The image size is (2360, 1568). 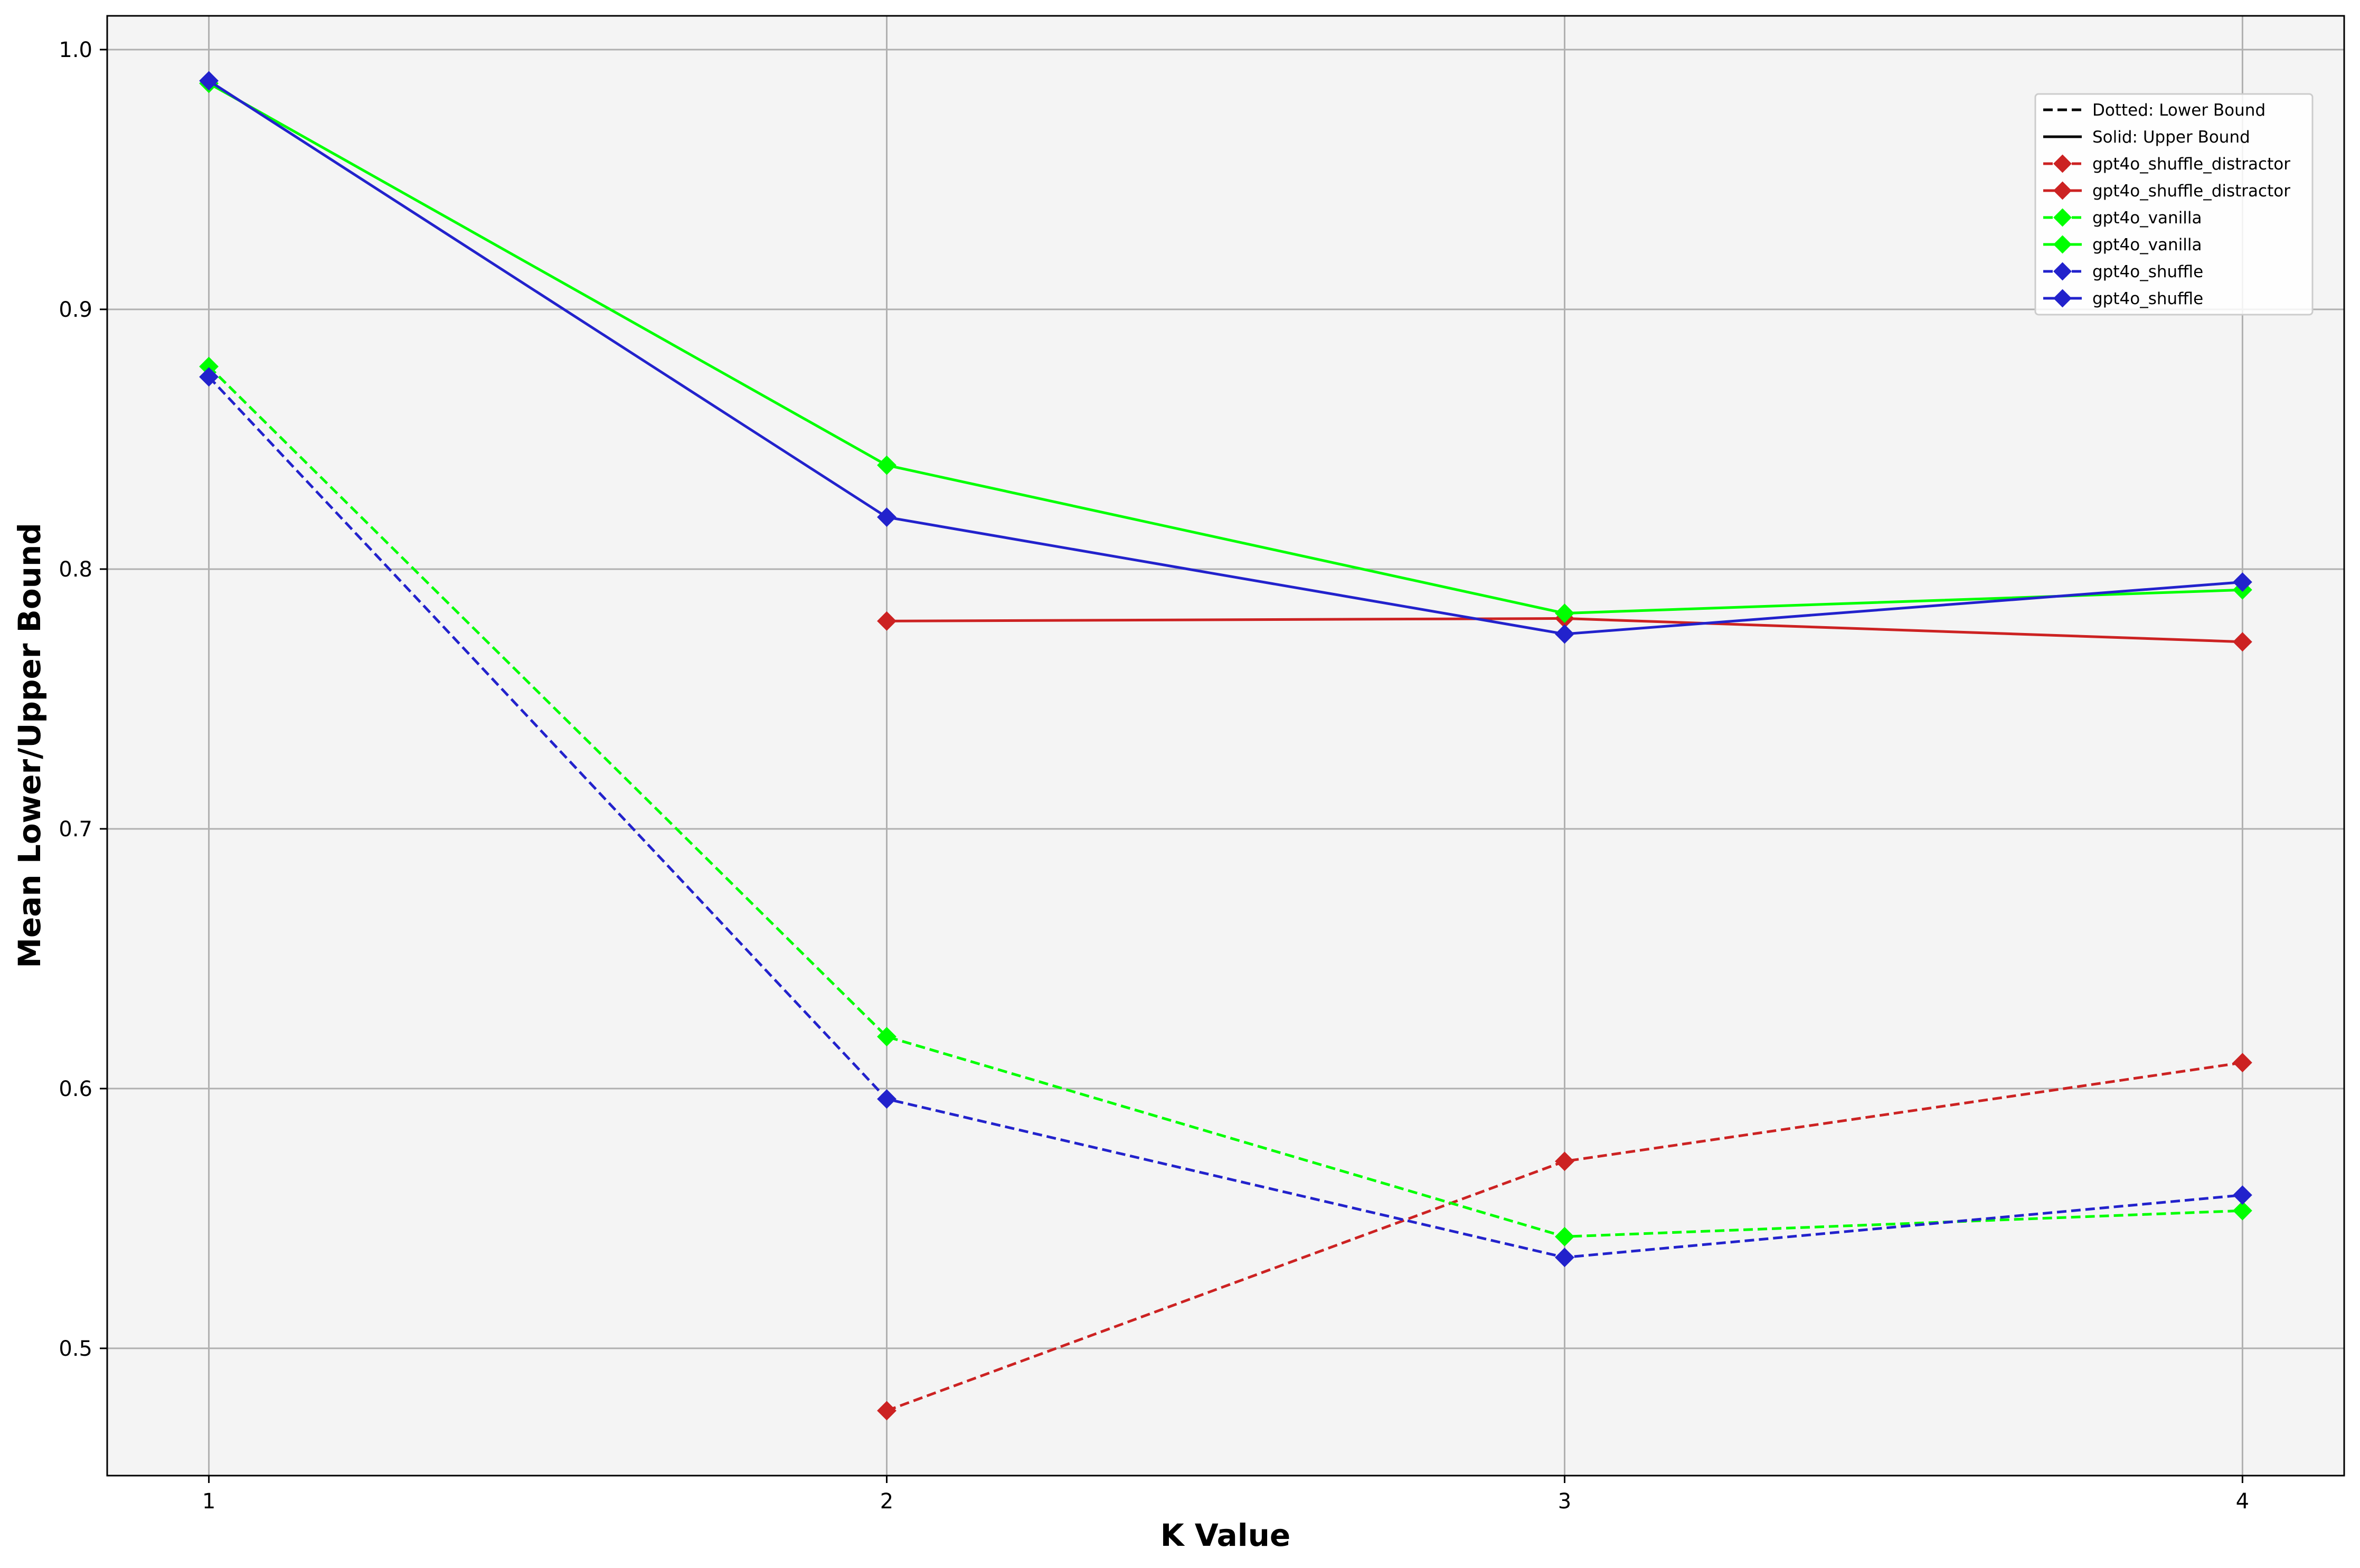 I want to click on y-tick-label: 0.8, so click(x=75, y=570).